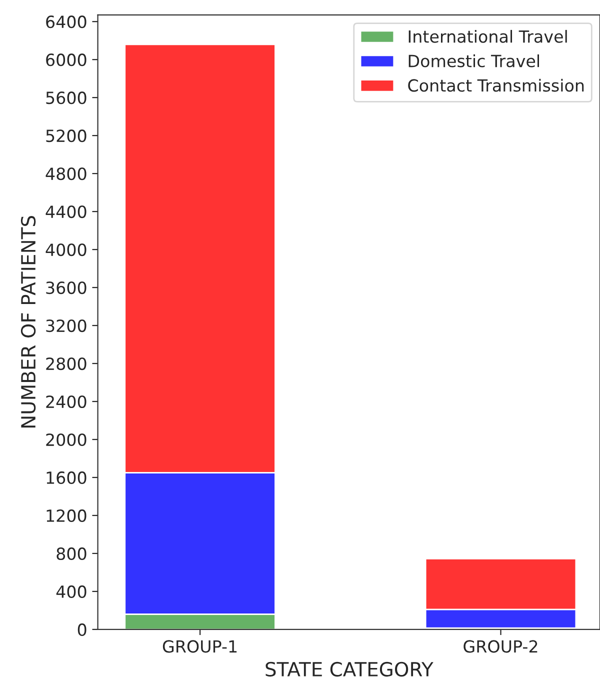  Describe the element at coordinates (28, 322) in the screenshot. I see `y-axis-title: NUMBER OF PATIENTS` at that location.